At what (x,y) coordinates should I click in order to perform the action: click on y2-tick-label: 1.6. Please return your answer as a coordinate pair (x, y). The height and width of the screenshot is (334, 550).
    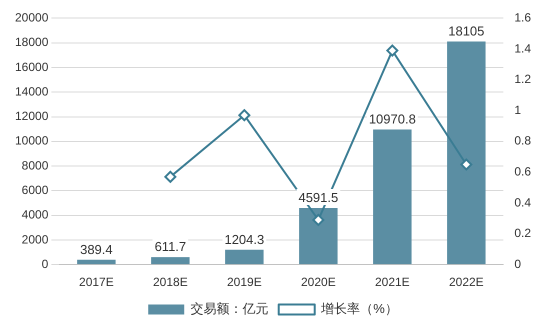
    Looking at the image, I should click on (523, 17).